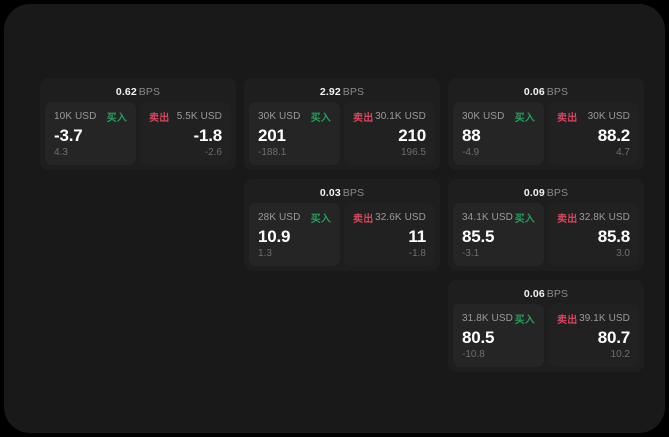  Describe the element at coordinates (265, 253) in the screenshot. I see `buy-delta: 1.3` at that location.